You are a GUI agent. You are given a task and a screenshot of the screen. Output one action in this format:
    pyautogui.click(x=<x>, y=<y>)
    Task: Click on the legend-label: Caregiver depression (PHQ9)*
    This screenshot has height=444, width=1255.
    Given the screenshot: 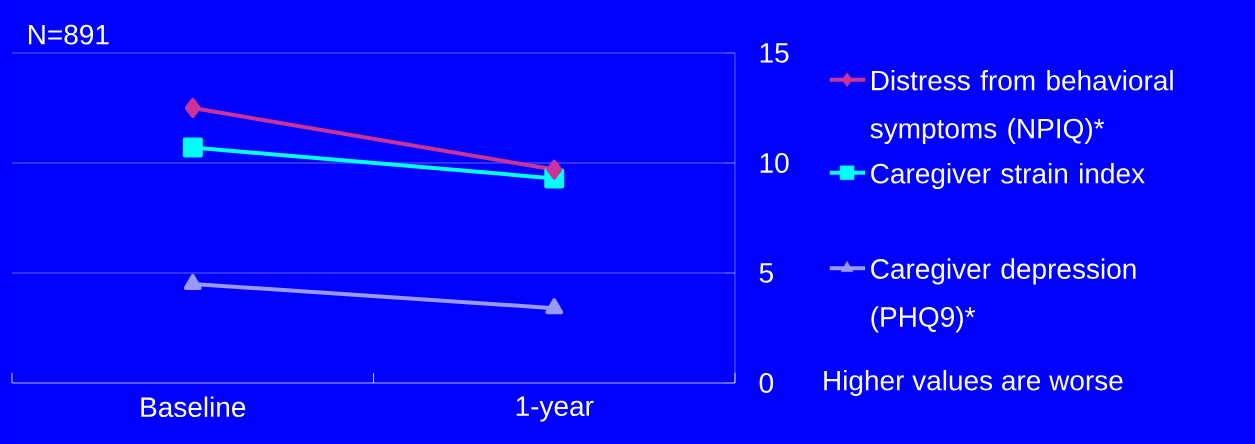 What is the action you would take?
    pyautogui.click(x=1003, y=295)
    